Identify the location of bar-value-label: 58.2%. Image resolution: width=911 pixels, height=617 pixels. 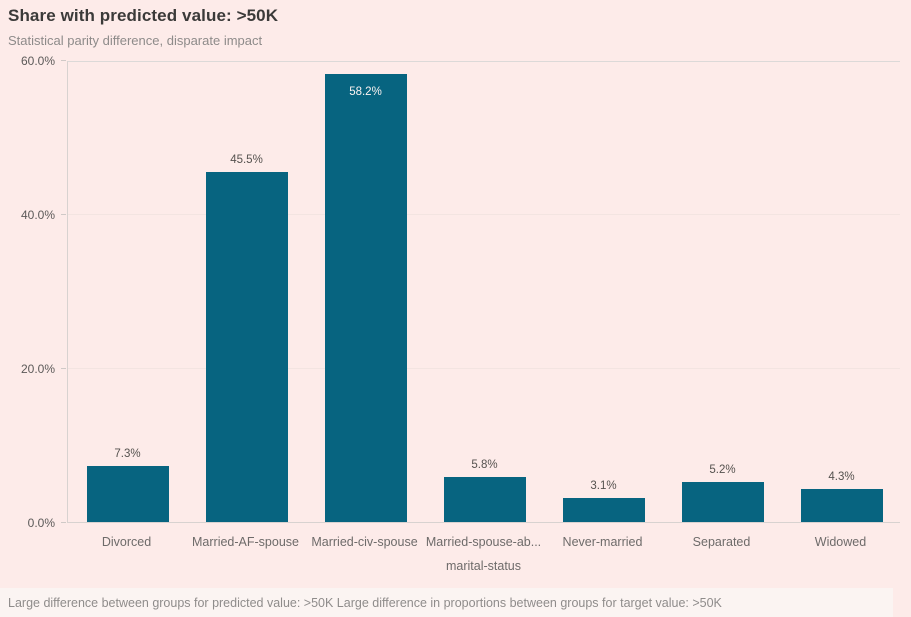
(365, 91).